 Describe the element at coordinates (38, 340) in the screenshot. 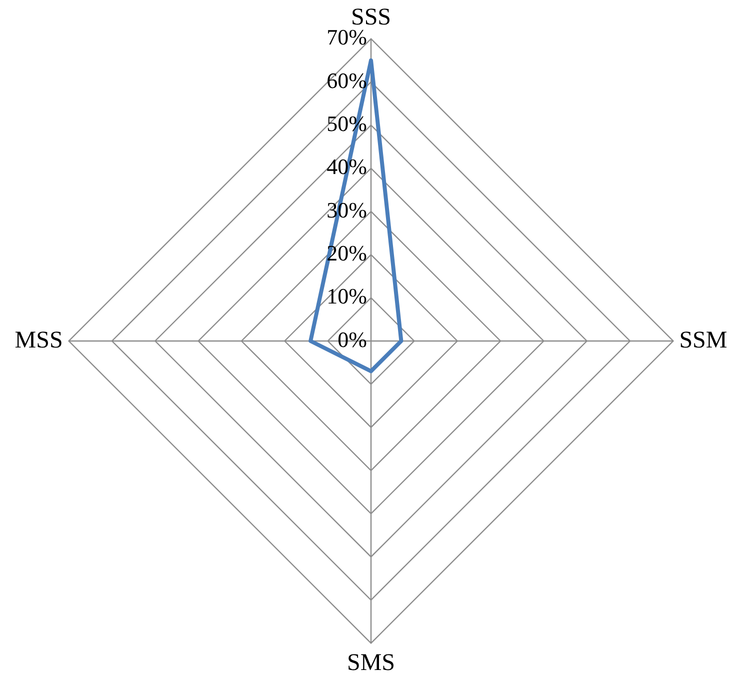

I see `spoke-label: MSS` at that location.